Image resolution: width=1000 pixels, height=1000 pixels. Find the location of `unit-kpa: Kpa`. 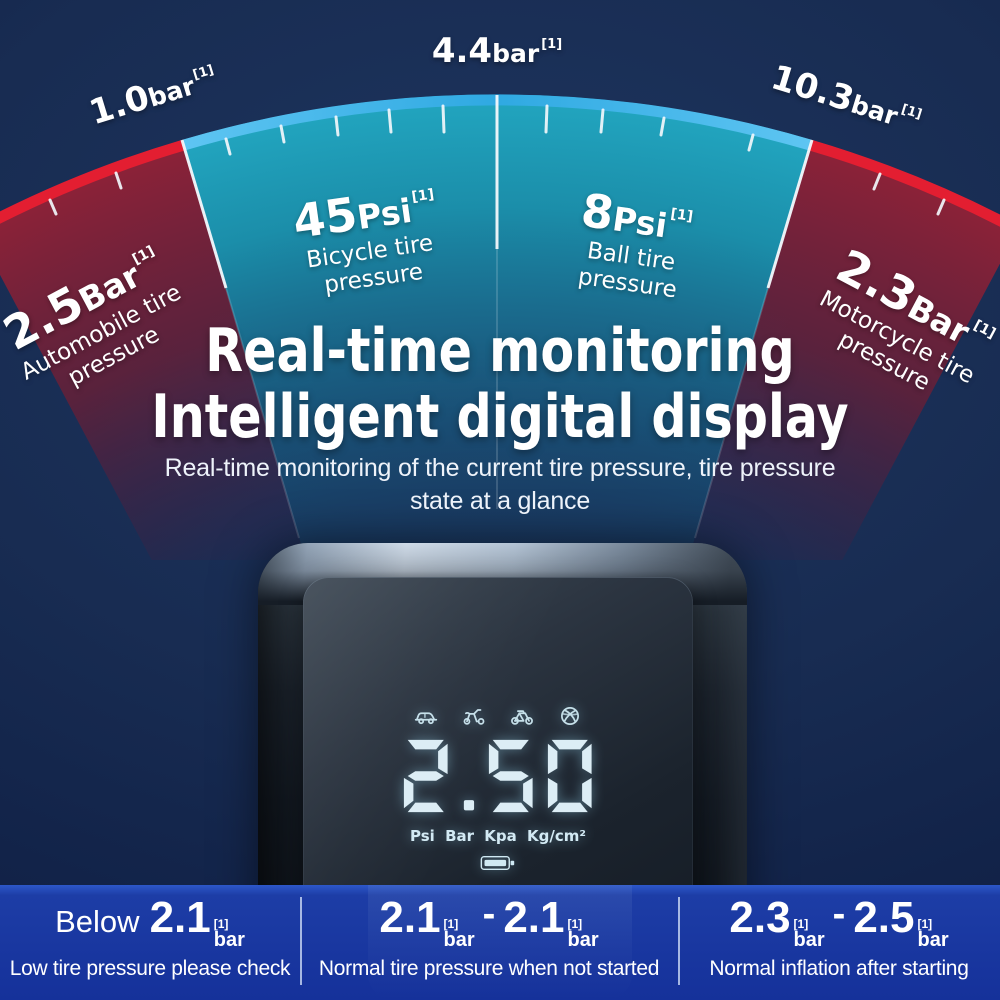

unit-kpa: Kpa is located at coordinates (500, 836).